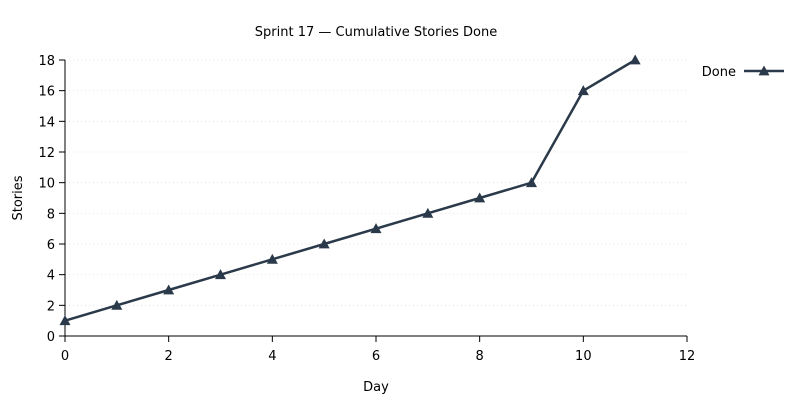 The image size is (800, 400). I want to click on y-tick-label: 16, so click(46, 92).